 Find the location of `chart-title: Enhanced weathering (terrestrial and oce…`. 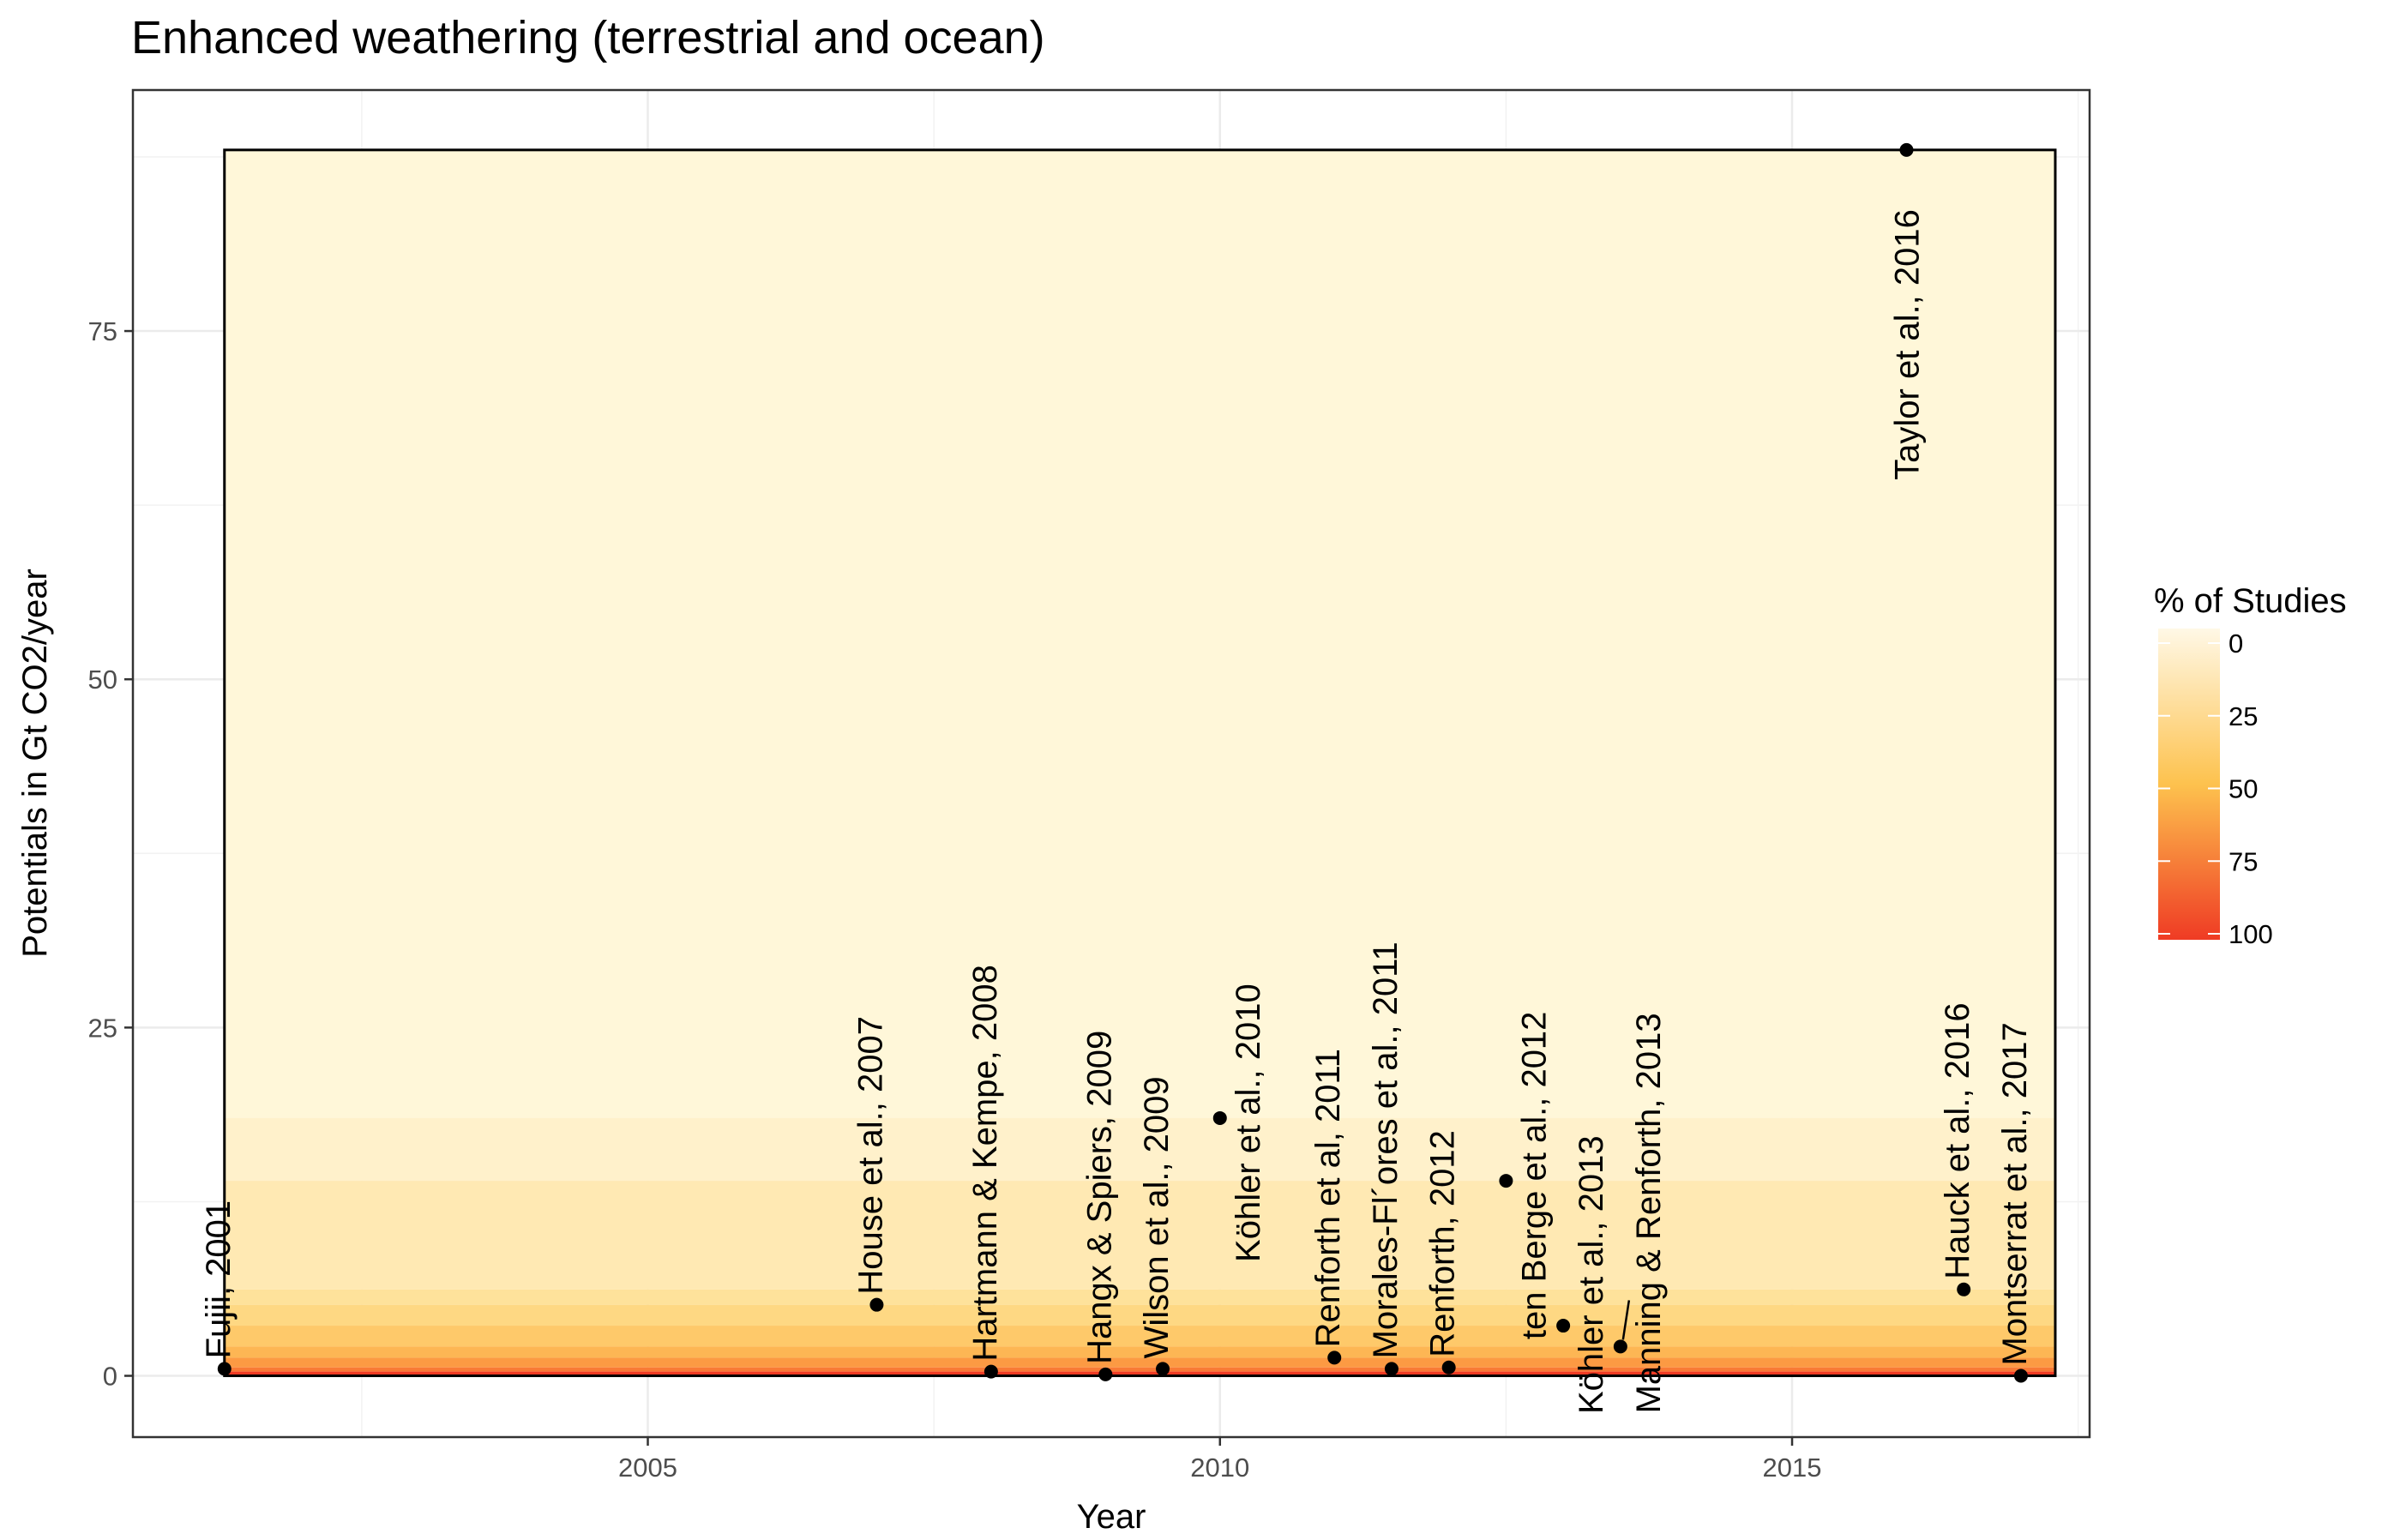

chart-title: Enhanced weathering (terrestrial and oce… is located at coordinates (588, 37).